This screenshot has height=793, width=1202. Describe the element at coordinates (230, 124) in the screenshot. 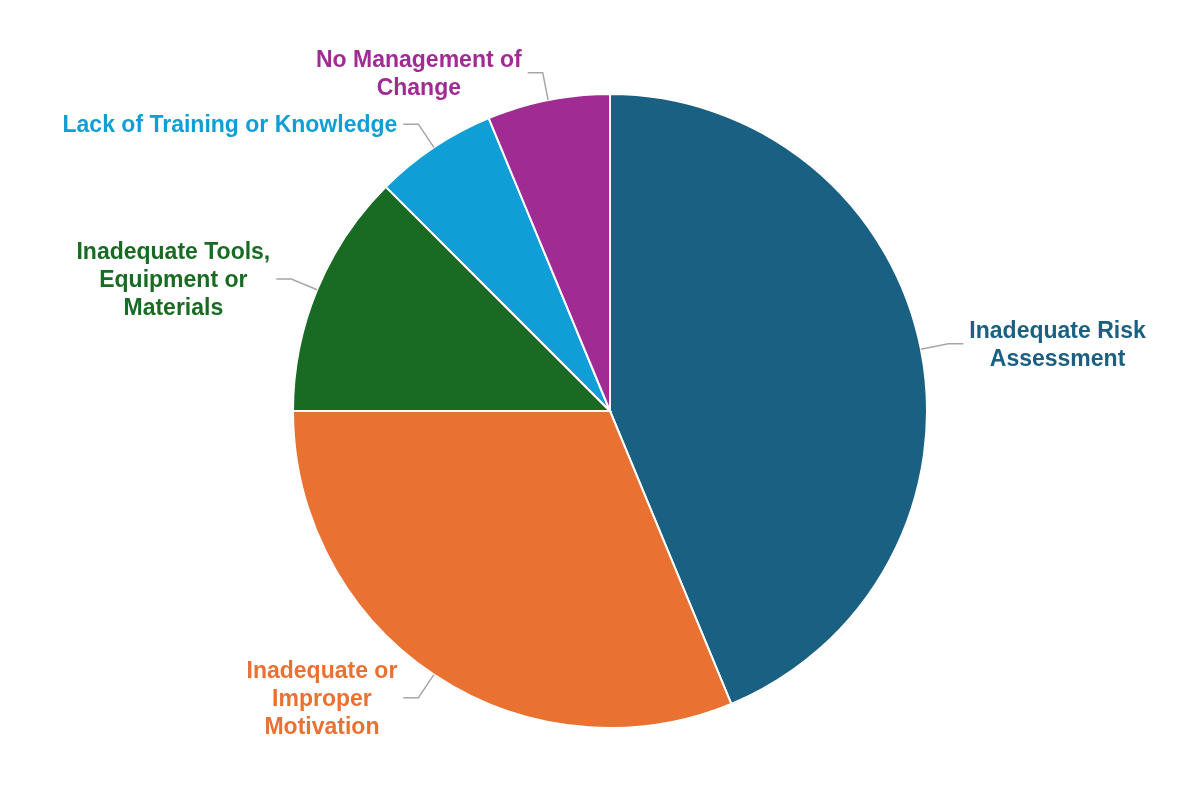

I see `slice-label: Lack of Training or Knowledge` at that location.